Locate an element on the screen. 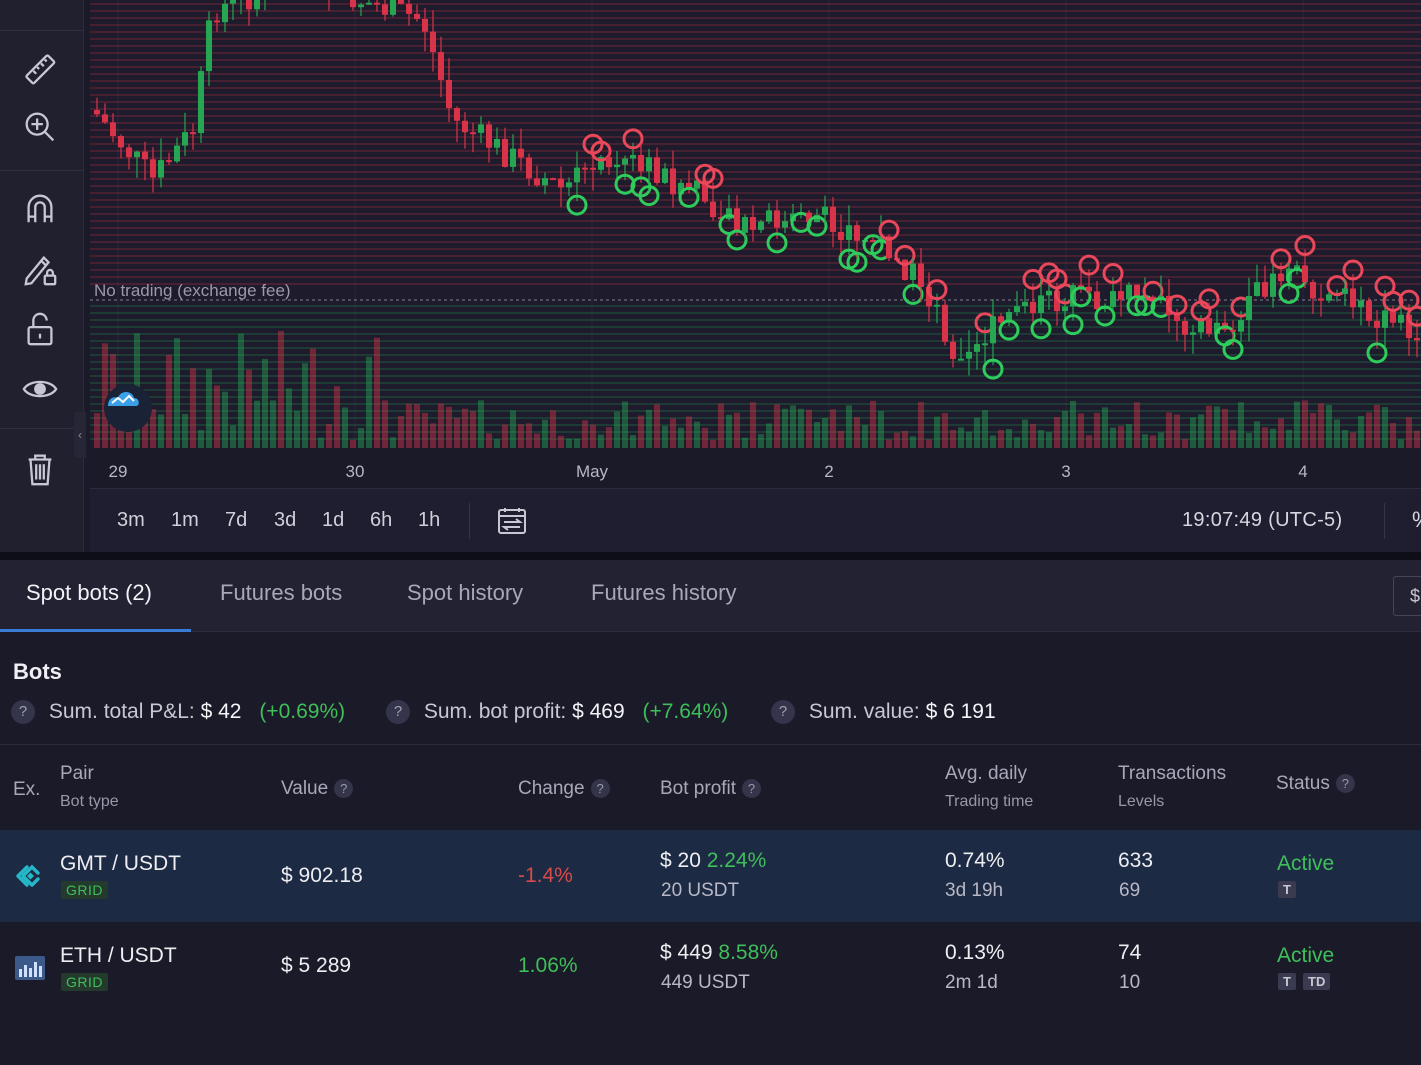 This screenshot has height=1065, width=1421. column-header-status: Status? is located at coordinates (1315, 784).